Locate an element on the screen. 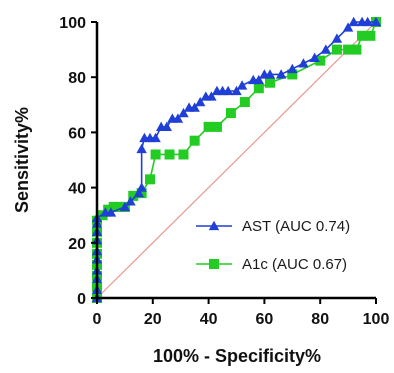  legend-label: AST (AUC 0.74) is located at coordinates (296, 226).